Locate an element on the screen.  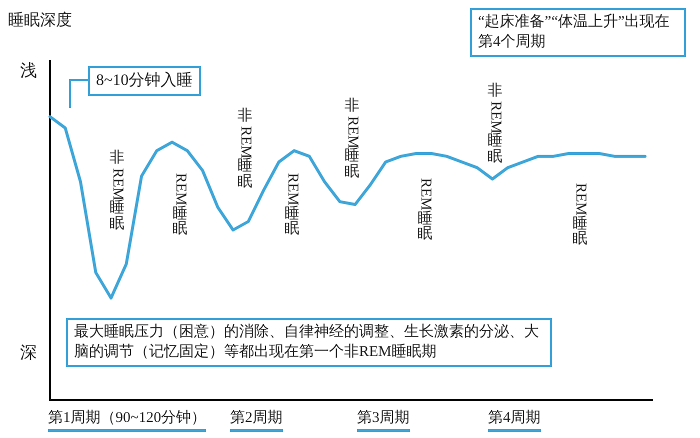
text: 第4周期 is located at coordinates (514, 420).